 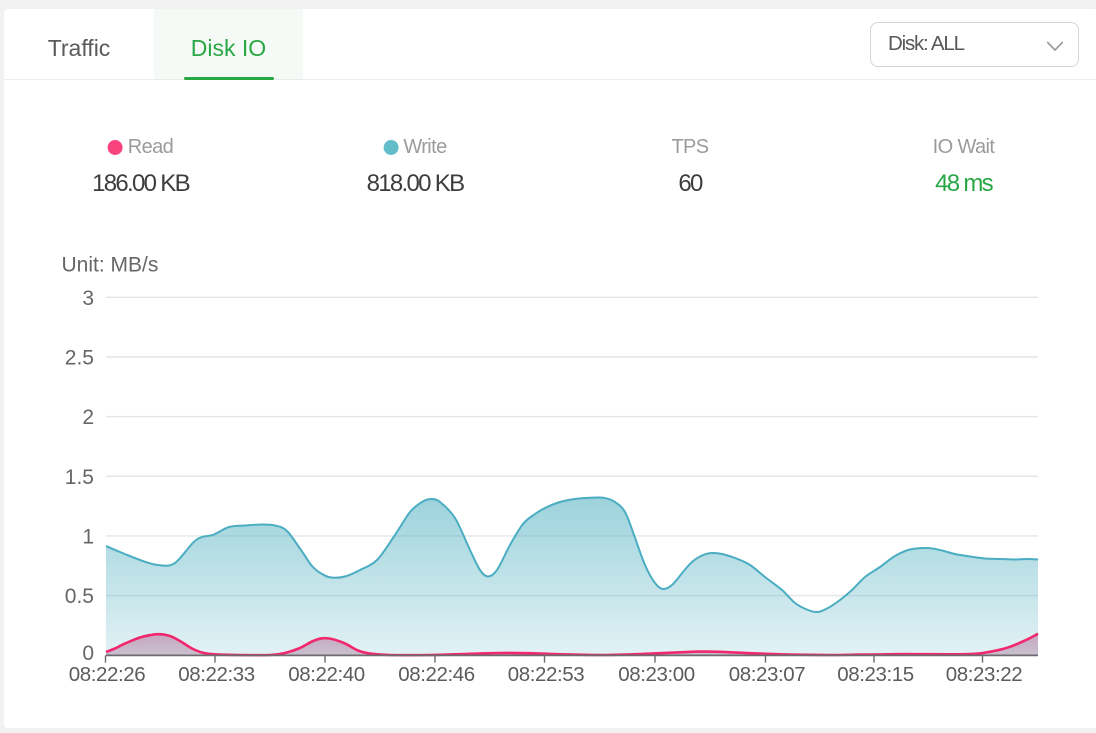 I want to click on svg-text: 08:22:26, so click(x=107, y=674).